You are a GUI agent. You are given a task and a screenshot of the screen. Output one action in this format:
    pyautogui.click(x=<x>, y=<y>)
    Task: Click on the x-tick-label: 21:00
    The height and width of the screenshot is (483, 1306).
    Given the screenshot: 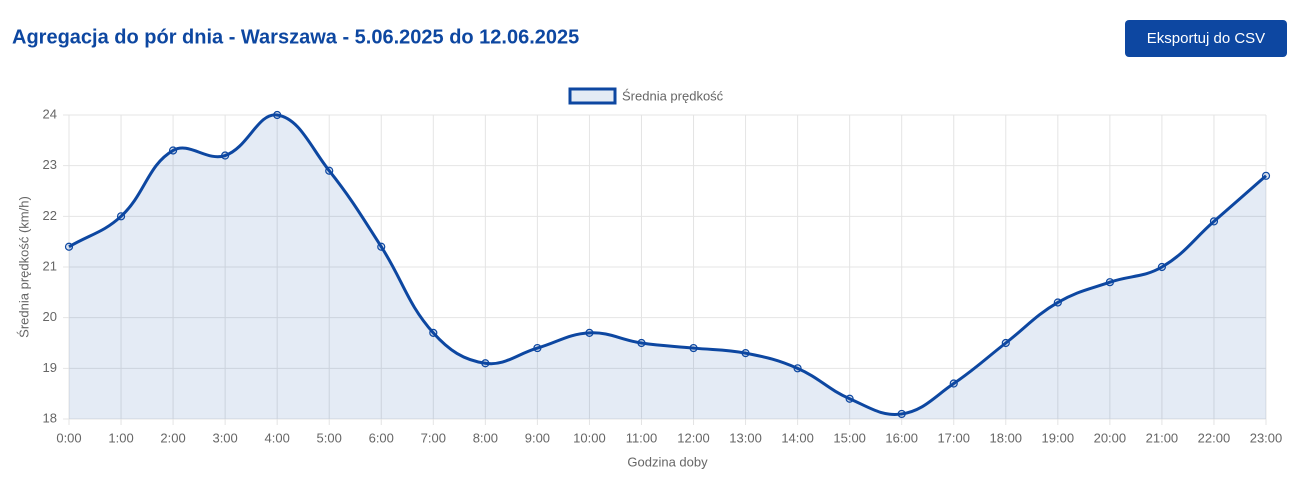 What is the action you would take?
    pyautogui.click(x=1162, y=437)
    